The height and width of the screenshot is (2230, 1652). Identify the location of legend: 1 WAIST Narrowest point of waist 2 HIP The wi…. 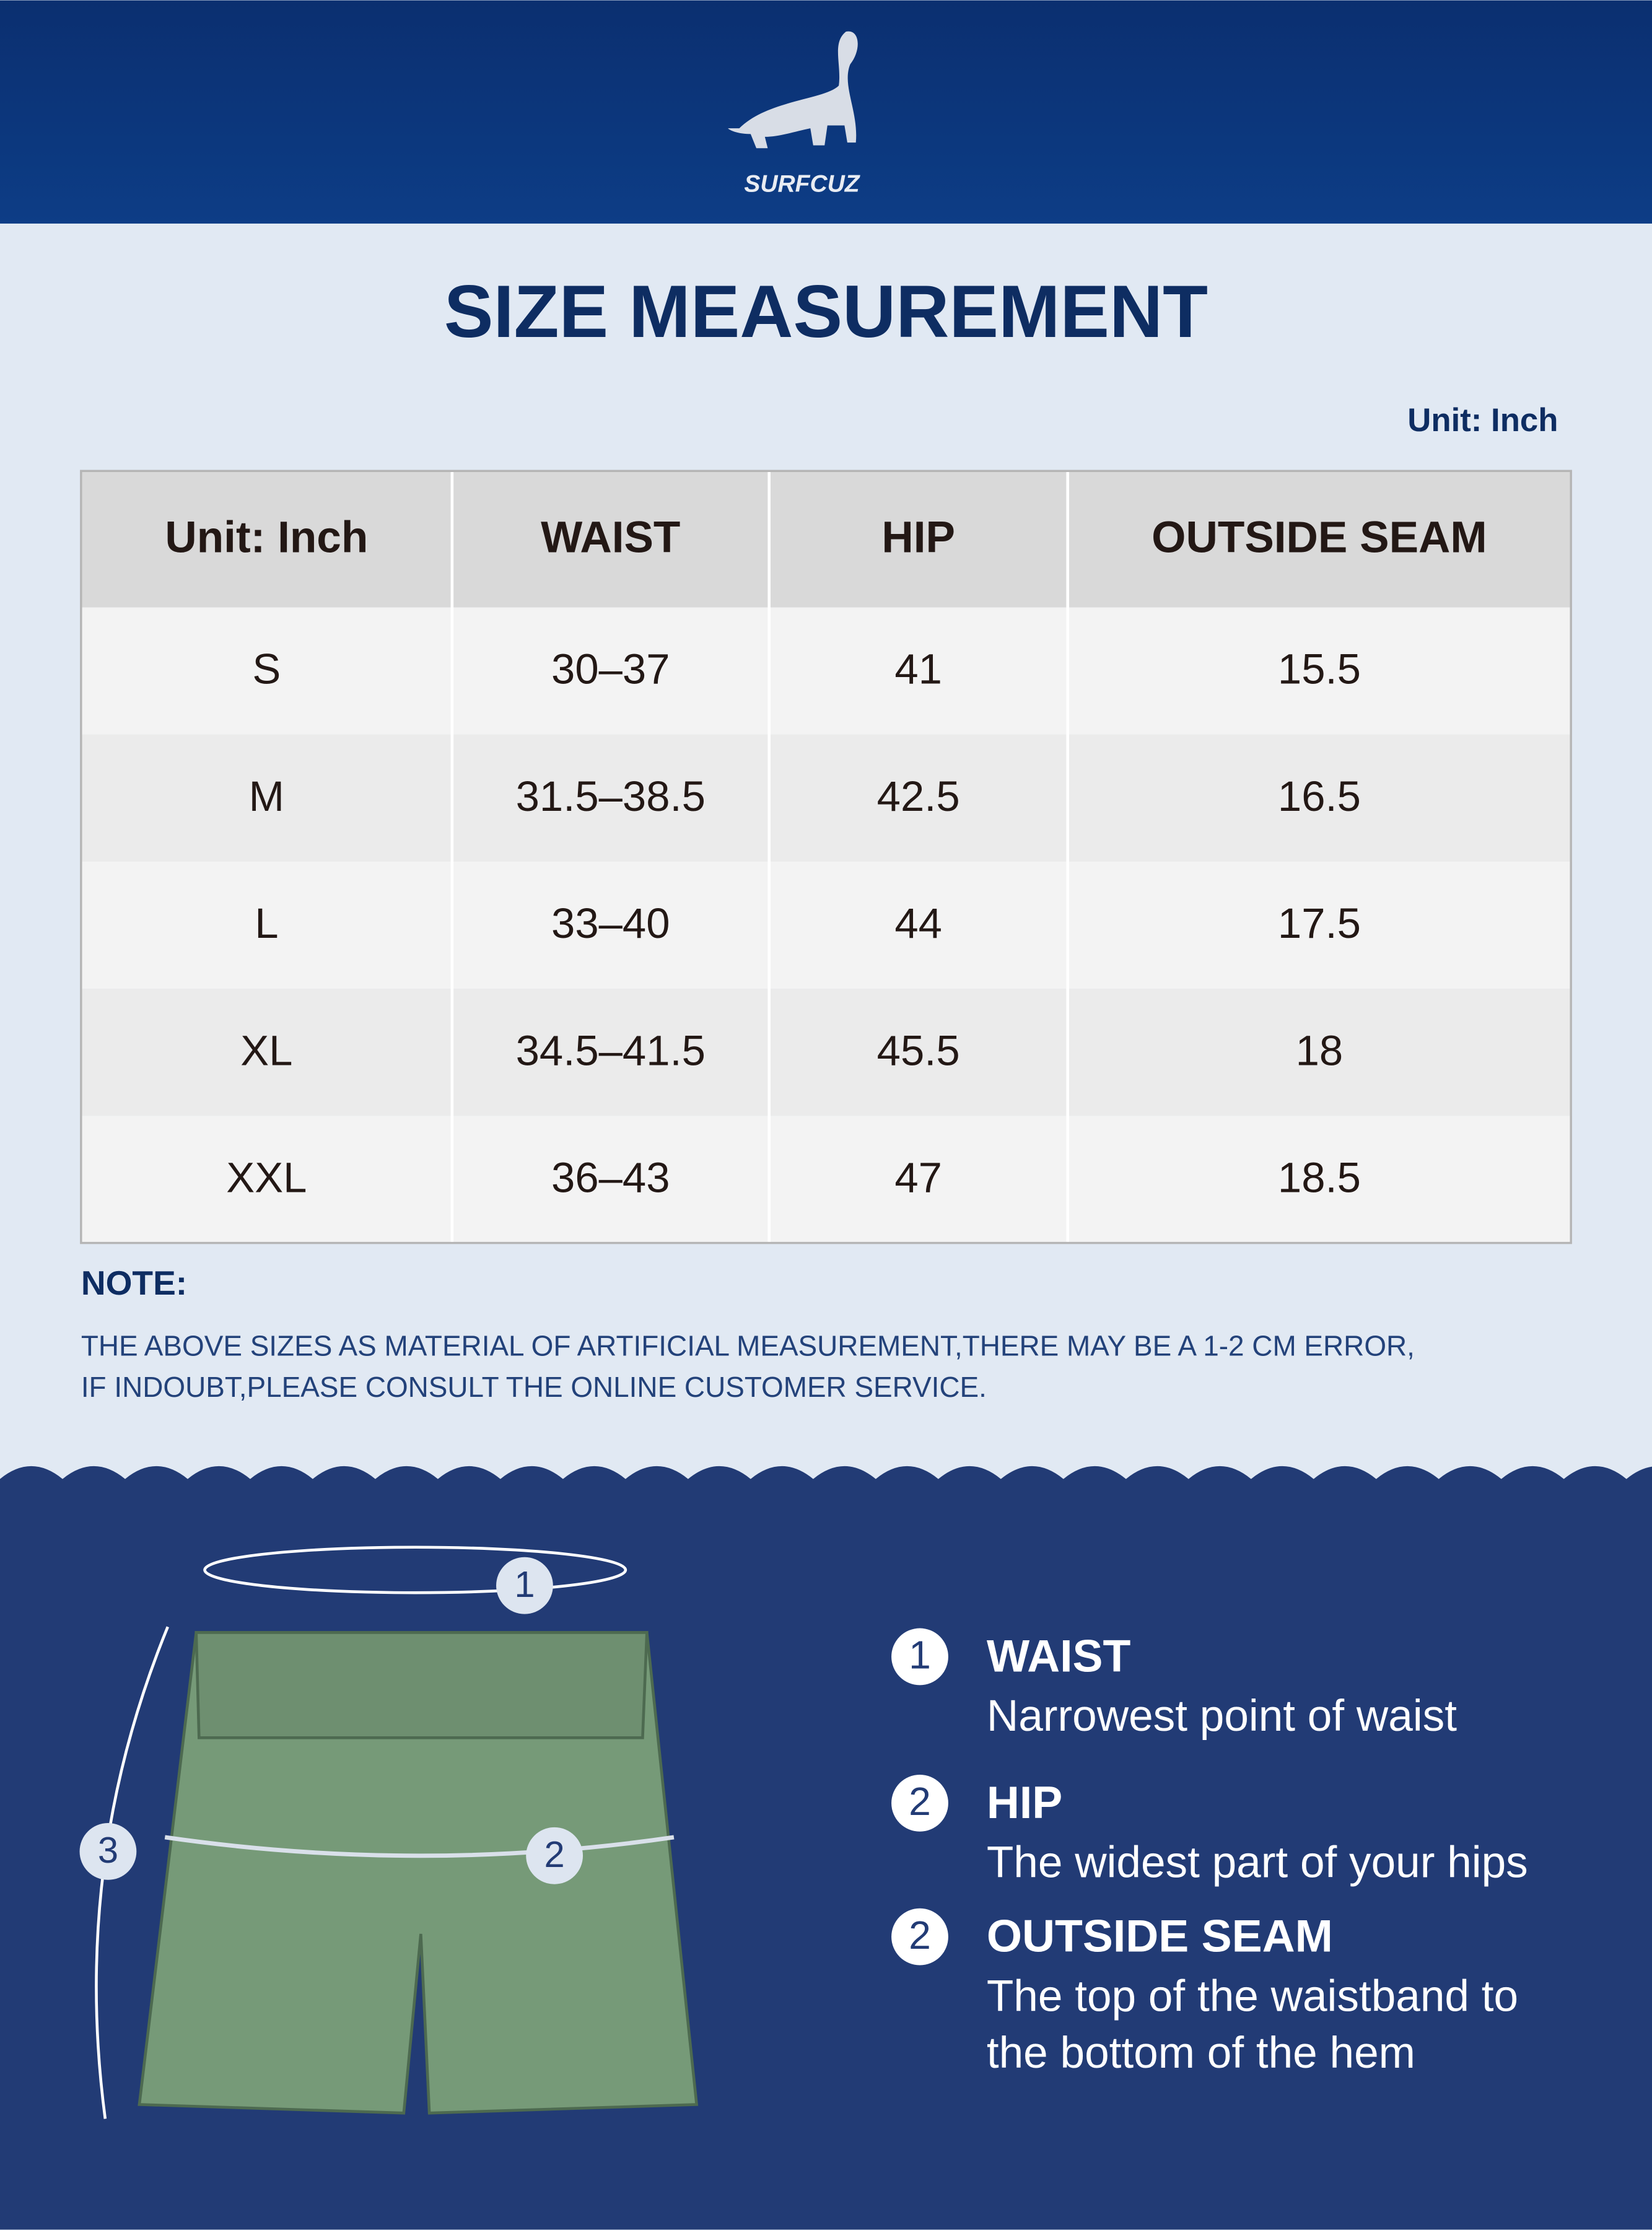
(1209, 1853).